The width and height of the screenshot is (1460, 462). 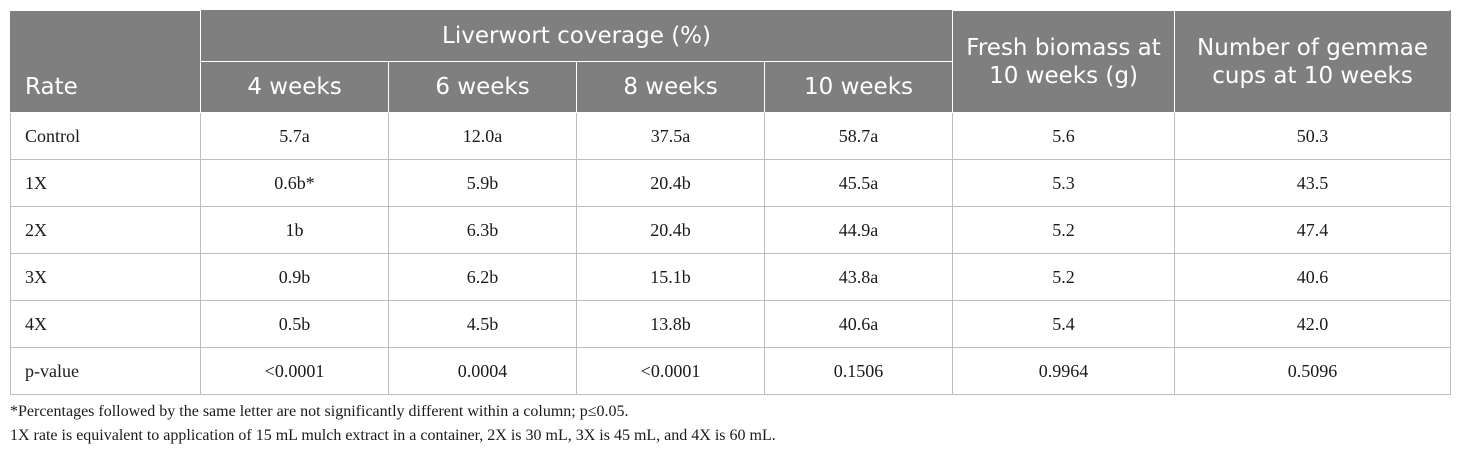 I want to click on header-row-sub: 4 weeks 6 weeks 8 weeks 10 weeks, so click(x=731, y=87).